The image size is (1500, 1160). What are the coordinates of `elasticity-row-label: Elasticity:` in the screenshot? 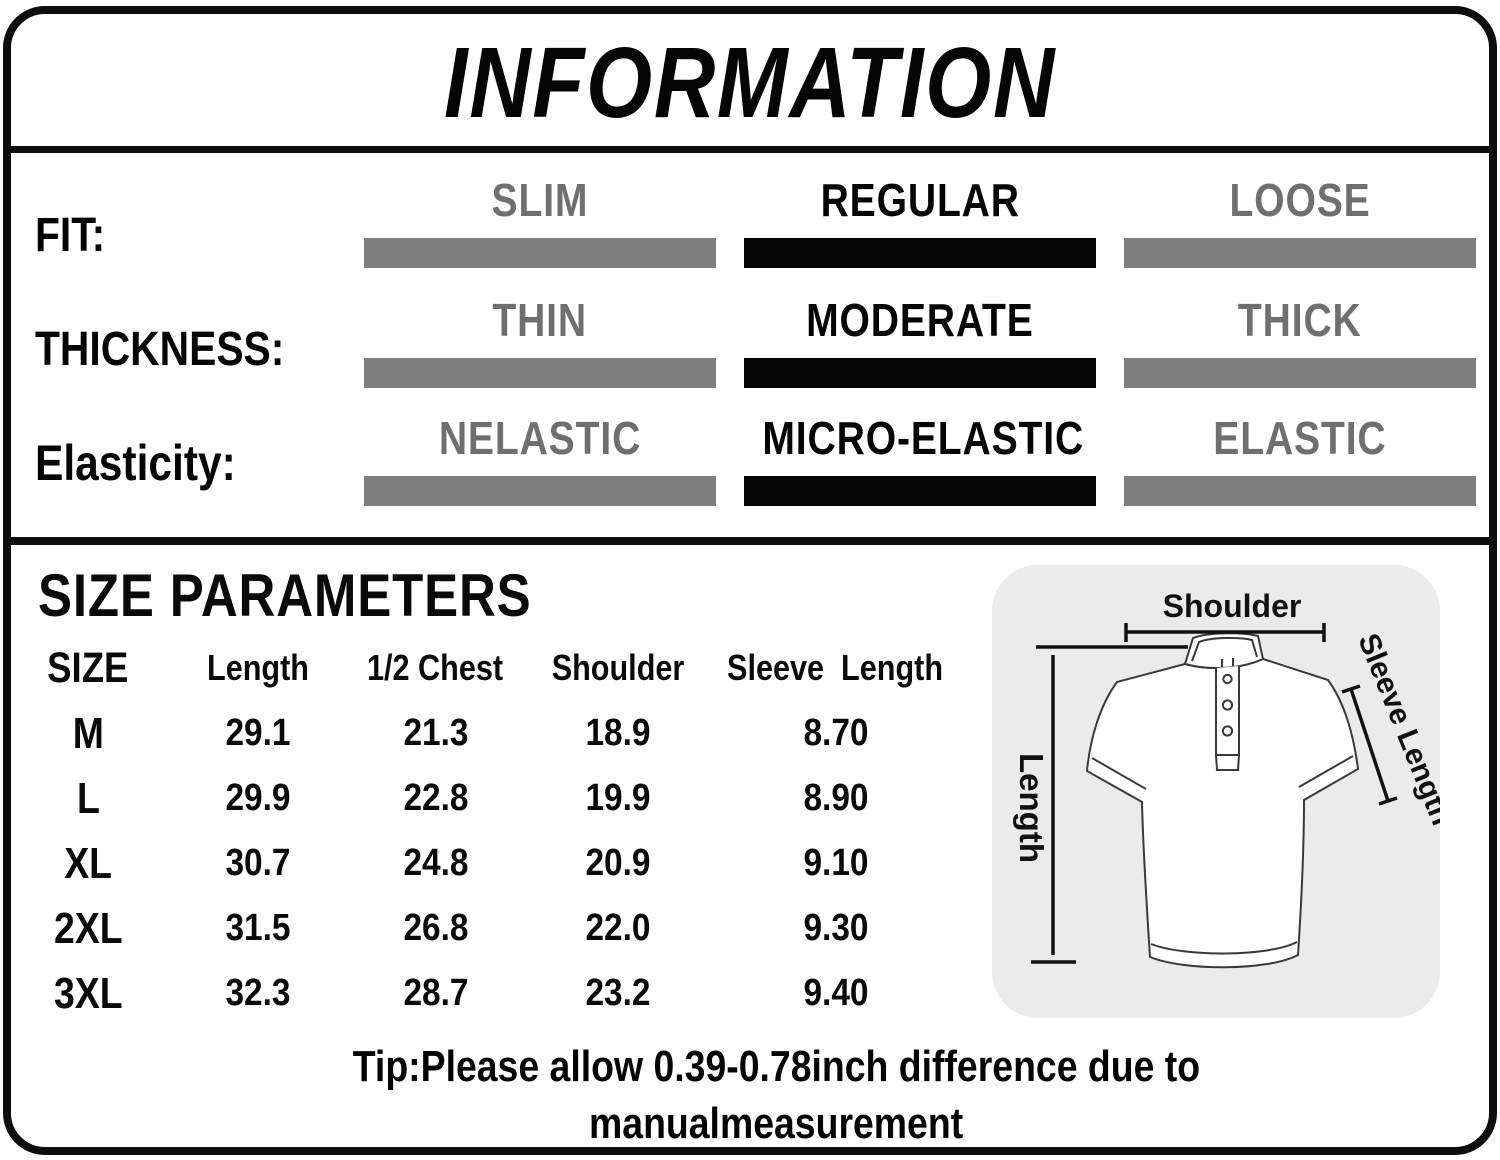 It's located at (135, 463).